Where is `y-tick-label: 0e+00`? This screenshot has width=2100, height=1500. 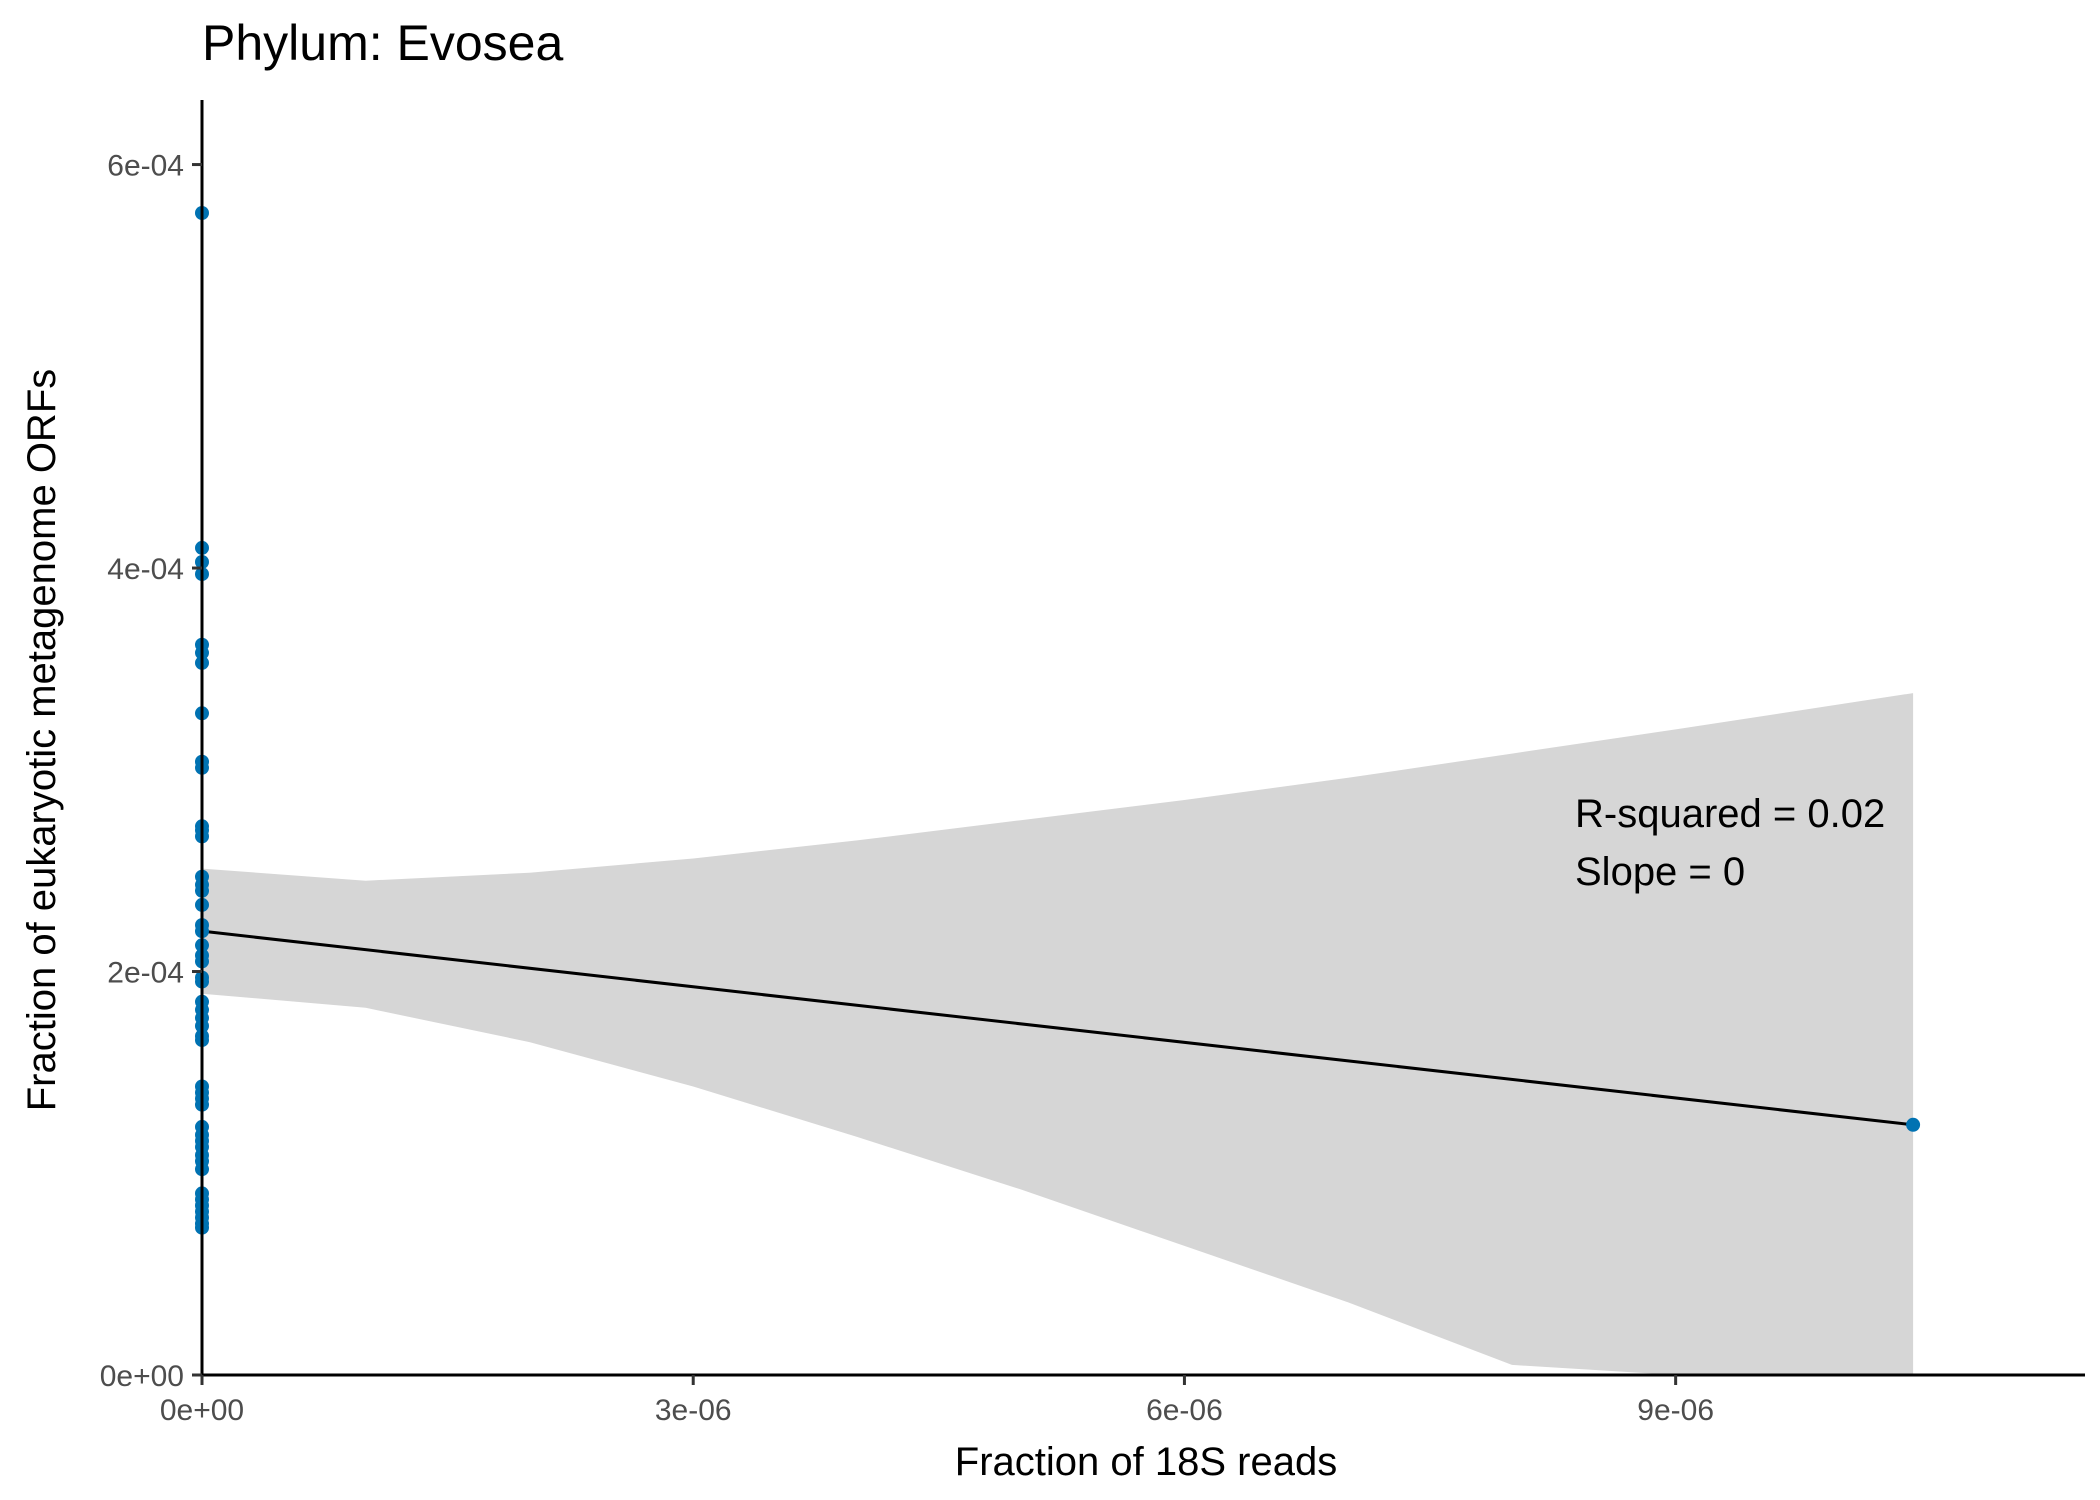 y-tick-label: 0e+00 is located at coordinates (142, 1376).